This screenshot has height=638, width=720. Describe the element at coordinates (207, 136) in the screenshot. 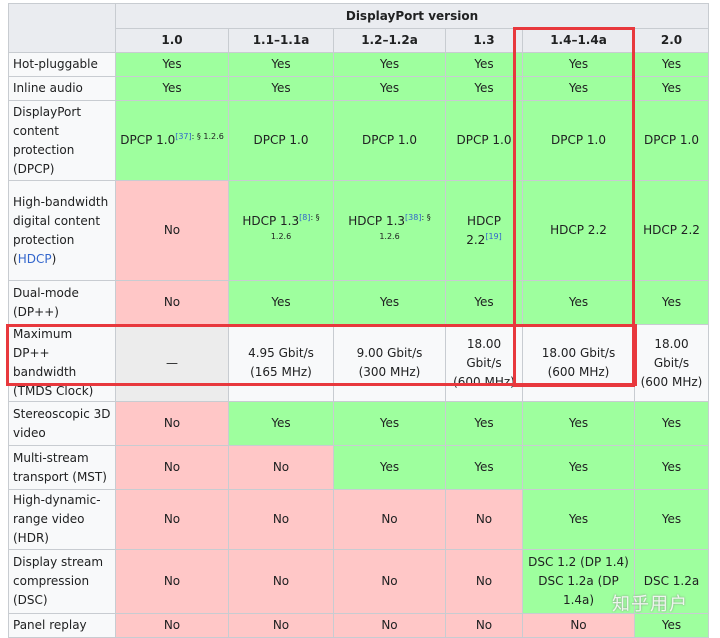

I see `section-ref: : § 1.2.6` at that location.